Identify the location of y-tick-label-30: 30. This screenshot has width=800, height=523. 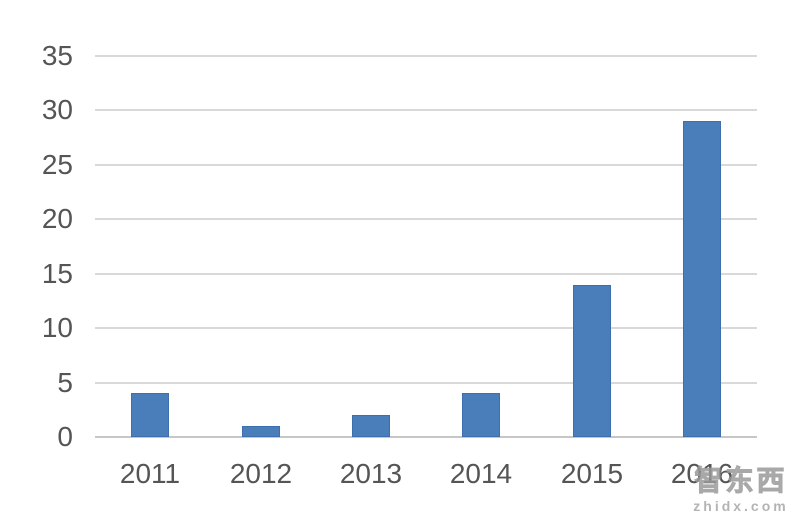
(57, 109).